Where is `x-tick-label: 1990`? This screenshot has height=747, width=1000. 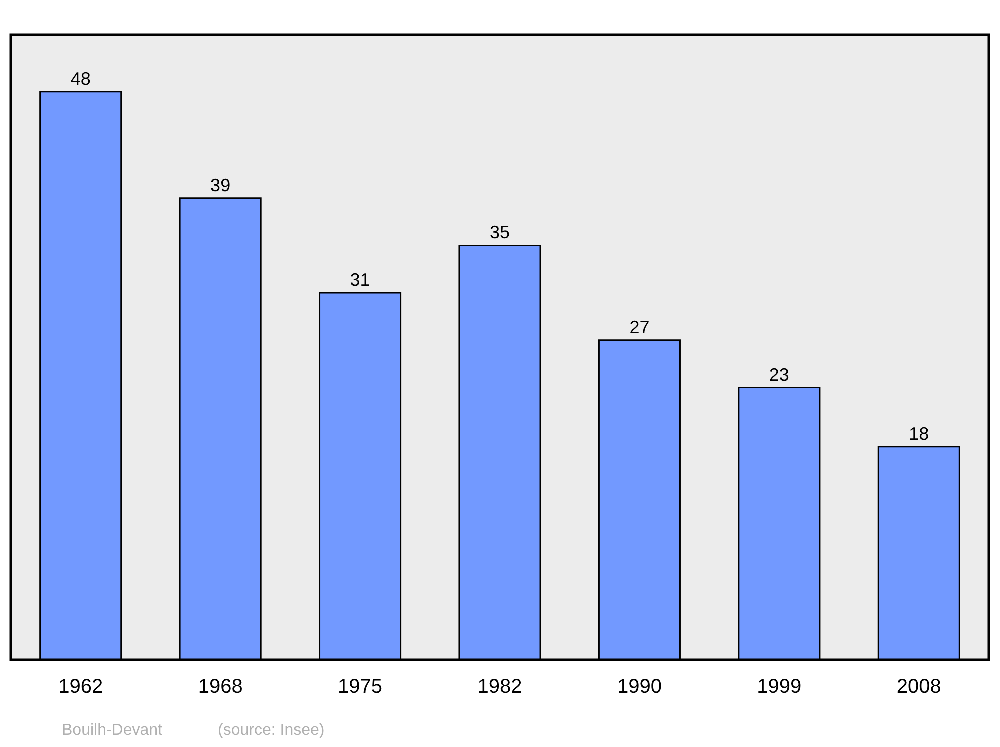
x-tick-label: 1990 is located at coordinates (639, 687).